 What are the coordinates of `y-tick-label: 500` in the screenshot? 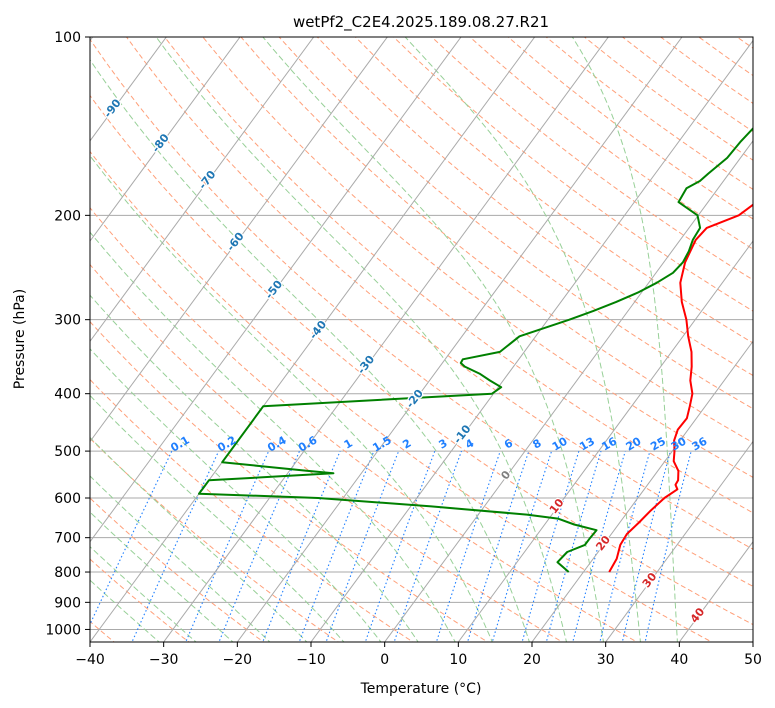 It's located at (67, 452).